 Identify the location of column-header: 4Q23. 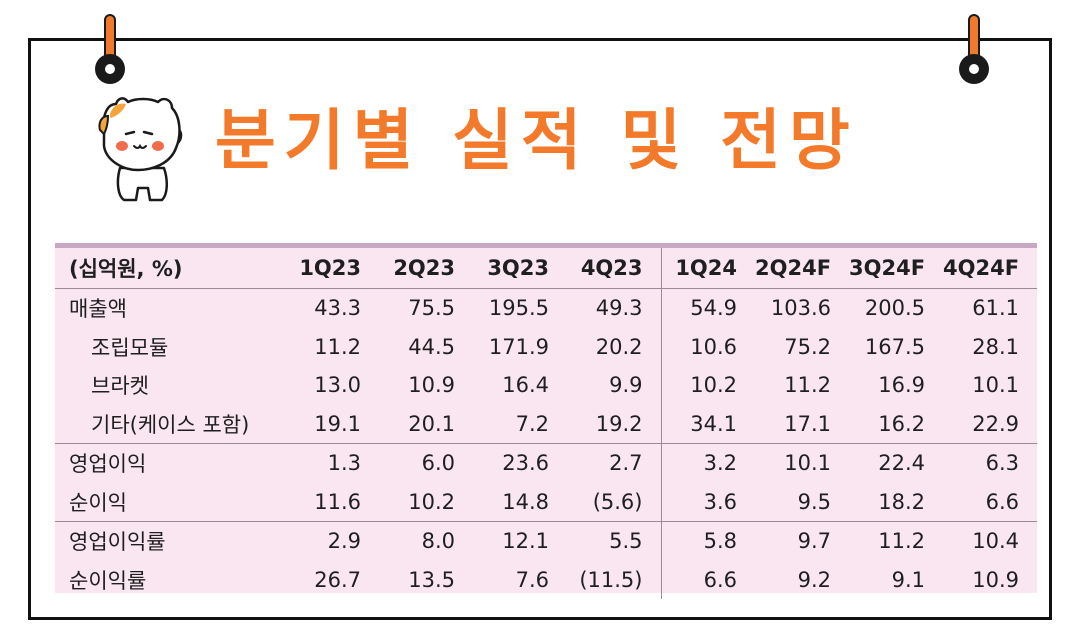
(614, 268).